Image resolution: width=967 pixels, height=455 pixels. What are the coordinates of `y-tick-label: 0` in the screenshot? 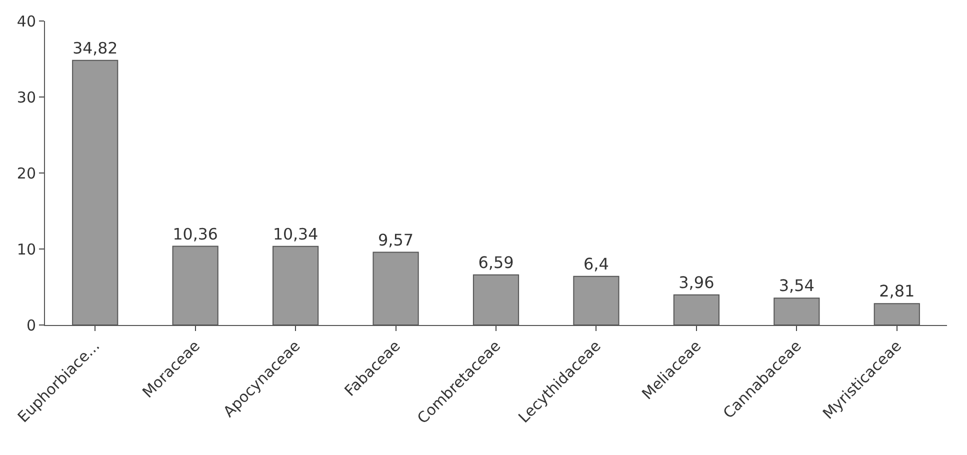 It's located at (31, 325).